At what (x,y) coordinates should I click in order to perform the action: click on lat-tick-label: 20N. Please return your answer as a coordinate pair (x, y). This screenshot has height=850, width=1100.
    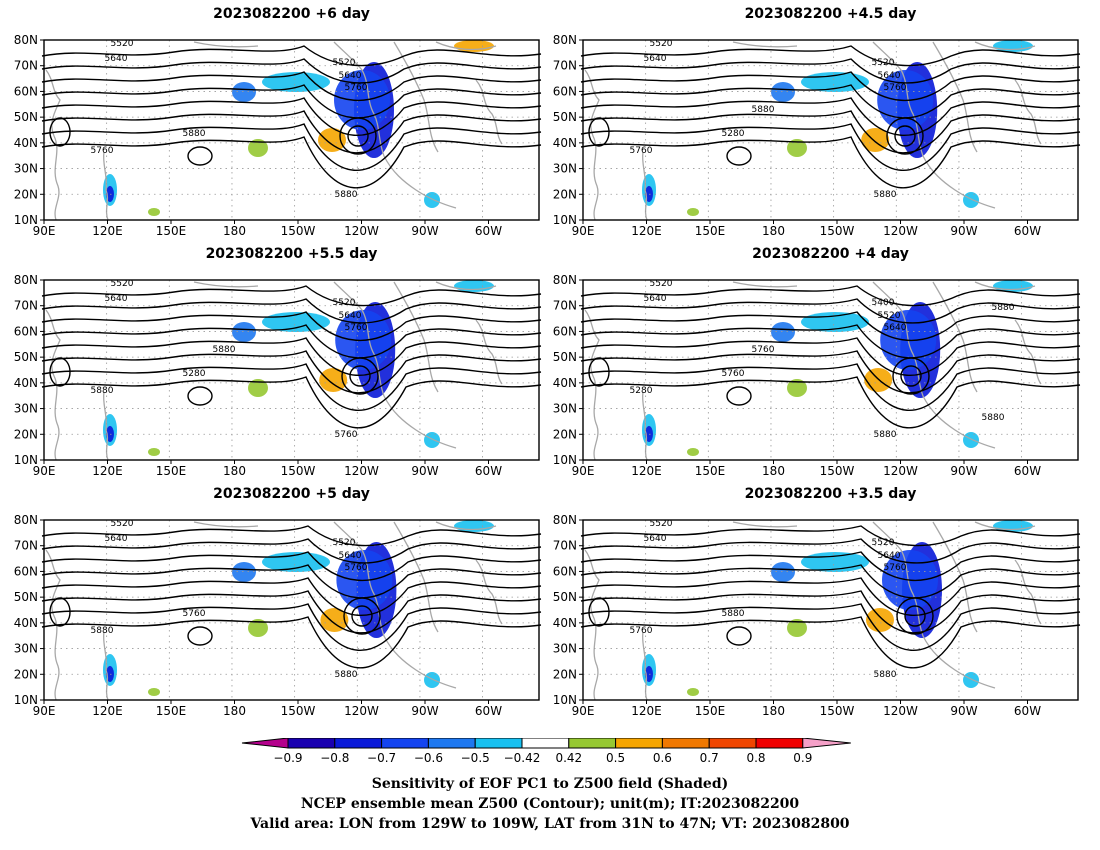
    Looking at the image, I should click on (26, 194).